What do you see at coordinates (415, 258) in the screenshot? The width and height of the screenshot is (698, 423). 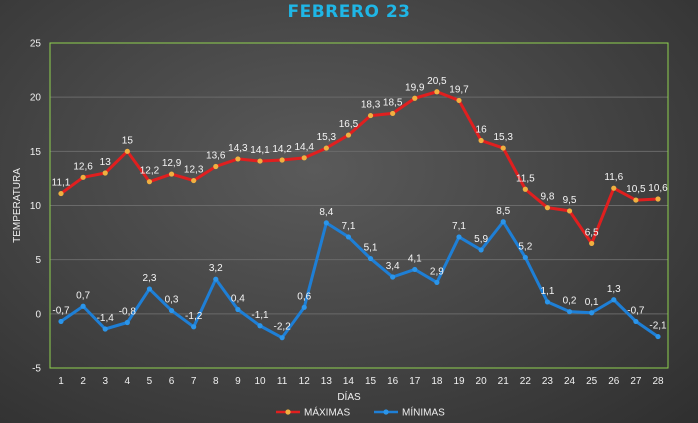 I see `data-label: 4,1` at bounding box center [415, 258].